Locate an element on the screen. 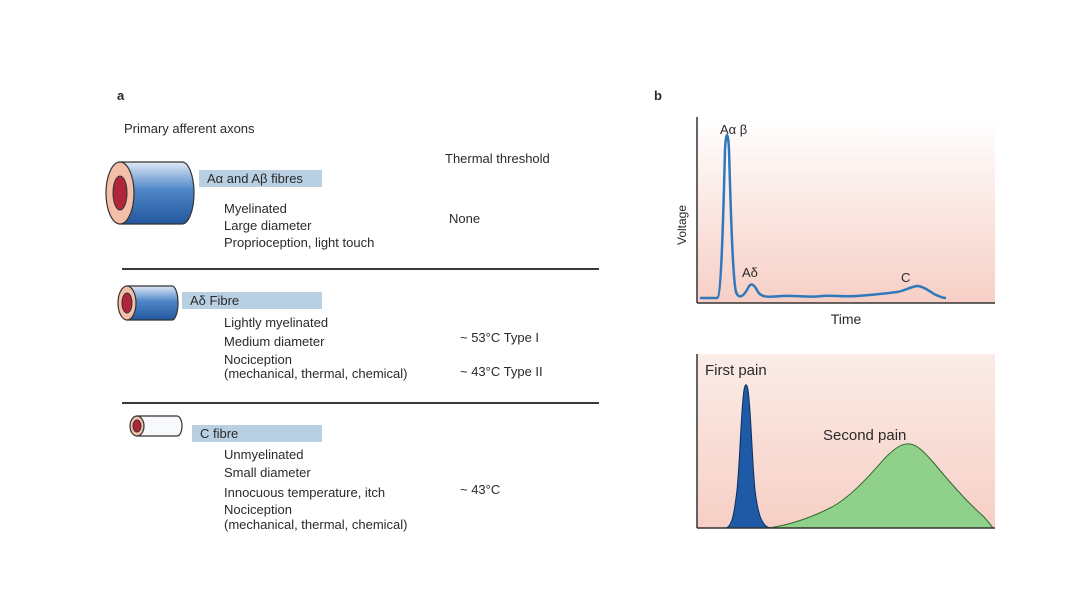 The image size is (1076, 616). thermal-threshold-heading: Thermal threshold is located at coordinates (497, 158).